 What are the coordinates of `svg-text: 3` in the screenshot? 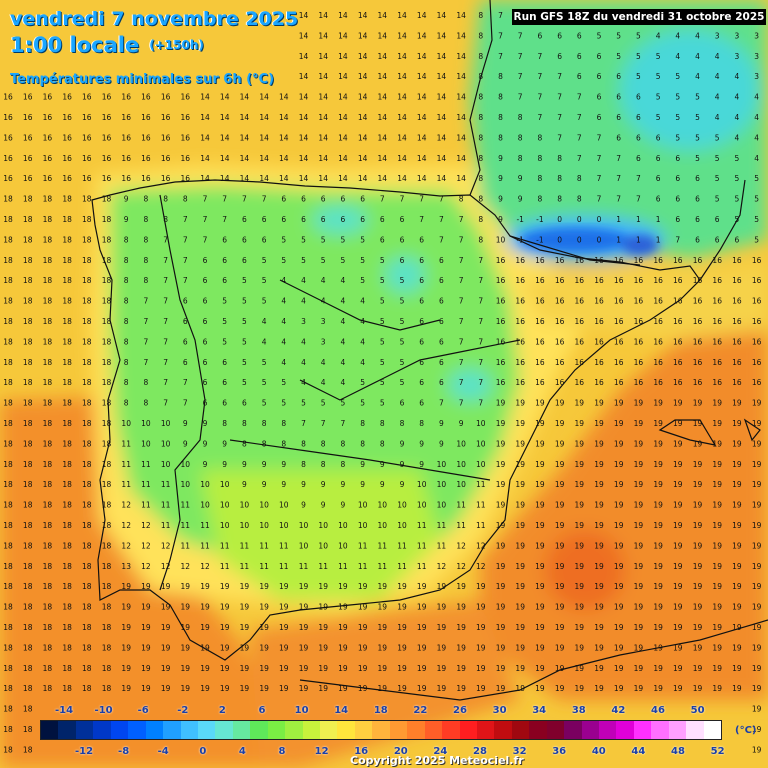 It's located at (756, 56).